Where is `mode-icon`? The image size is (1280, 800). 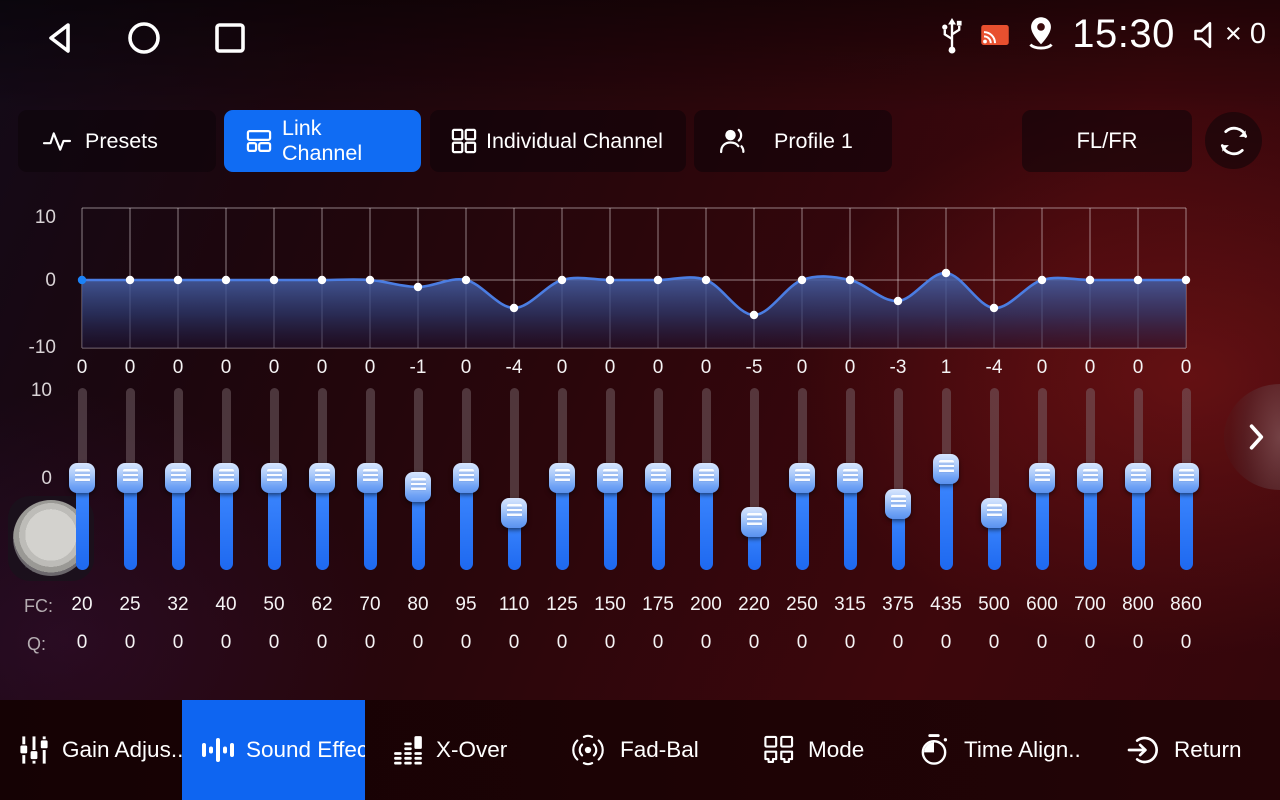 mode-icon is located at coordinates (779, 750).